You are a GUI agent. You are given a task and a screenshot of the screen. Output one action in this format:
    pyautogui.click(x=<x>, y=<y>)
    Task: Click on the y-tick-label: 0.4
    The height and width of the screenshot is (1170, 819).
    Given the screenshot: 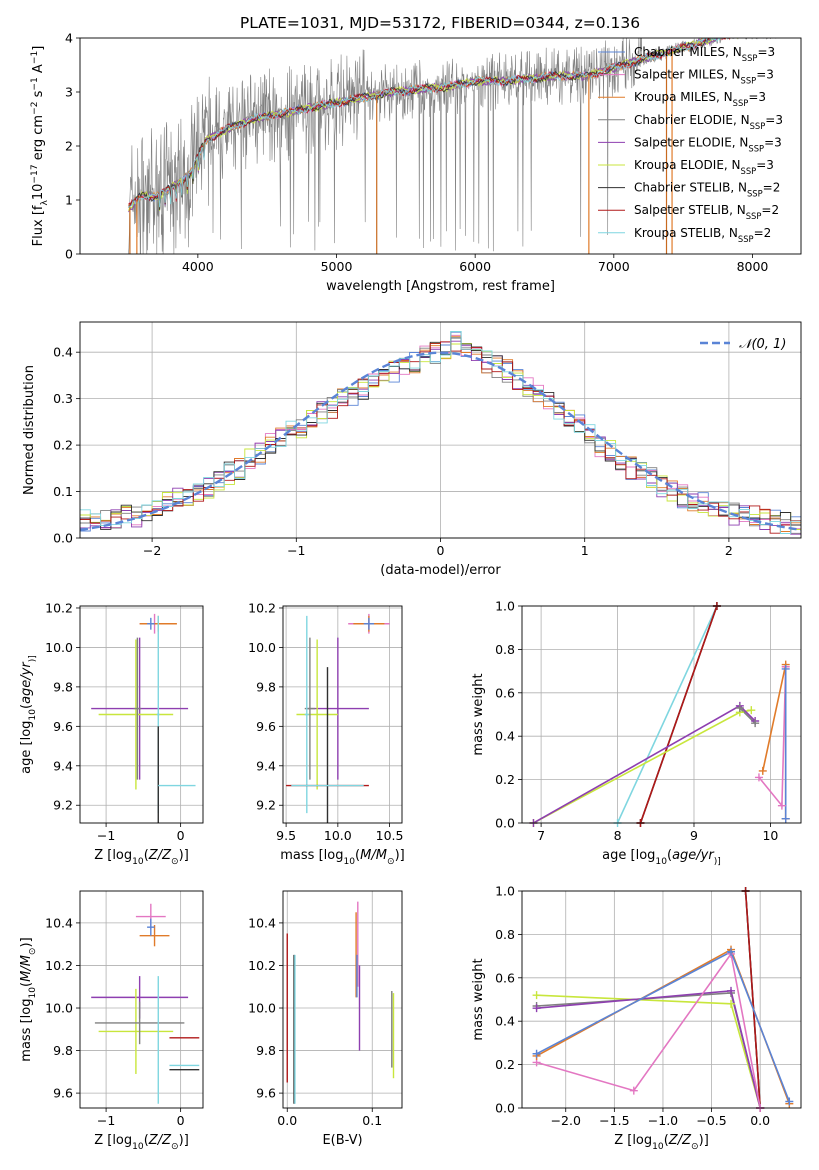 What is the action you would take?
    pyautogui.click(x=63, y=352)
    